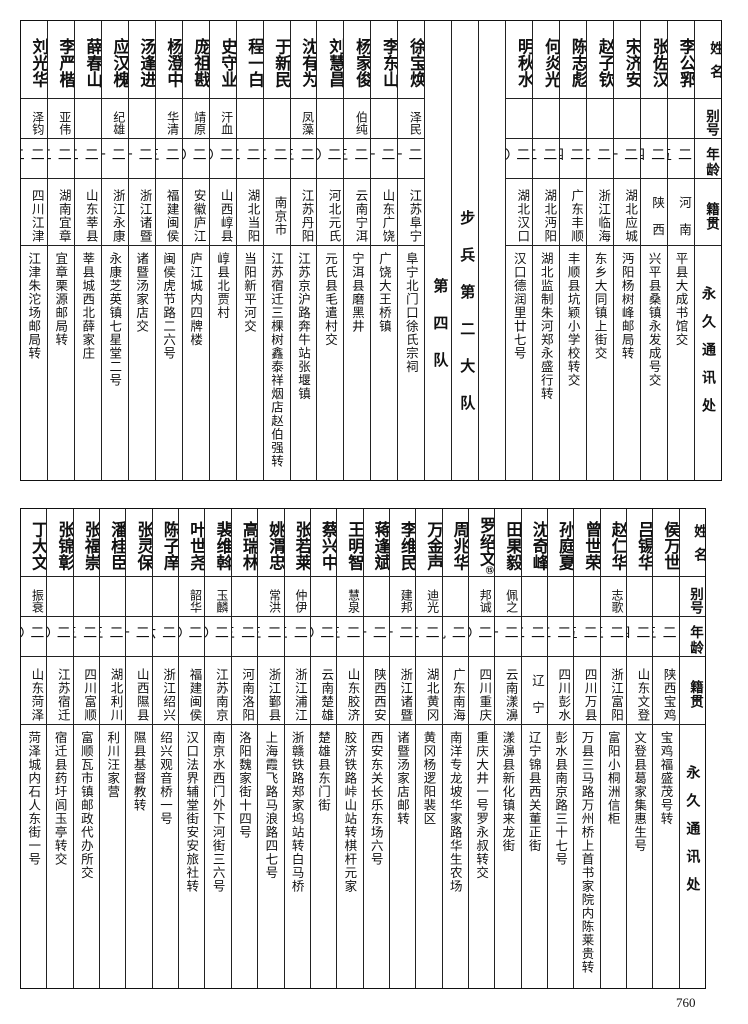  What do you see at coordinates (357, 212) in the screenshot?
I see `origin-cell: 云南宁洱` at bounding box center [357, 212].